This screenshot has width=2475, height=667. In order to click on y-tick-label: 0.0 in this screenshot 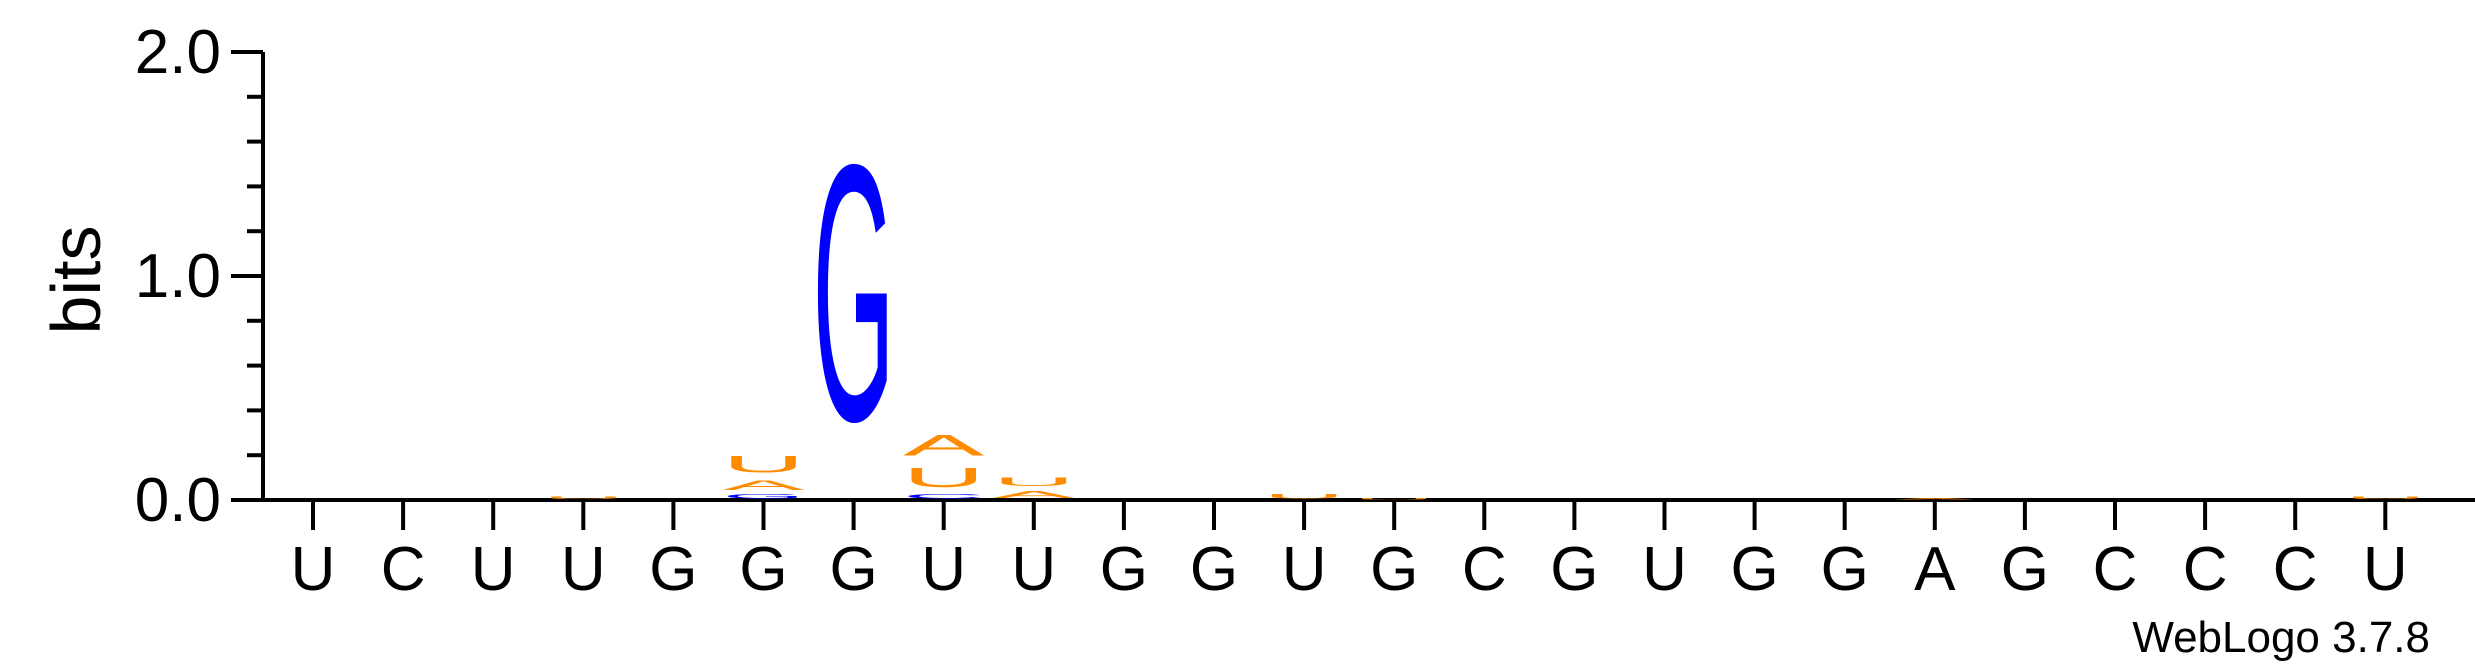, I will do `click(178, 500)`.